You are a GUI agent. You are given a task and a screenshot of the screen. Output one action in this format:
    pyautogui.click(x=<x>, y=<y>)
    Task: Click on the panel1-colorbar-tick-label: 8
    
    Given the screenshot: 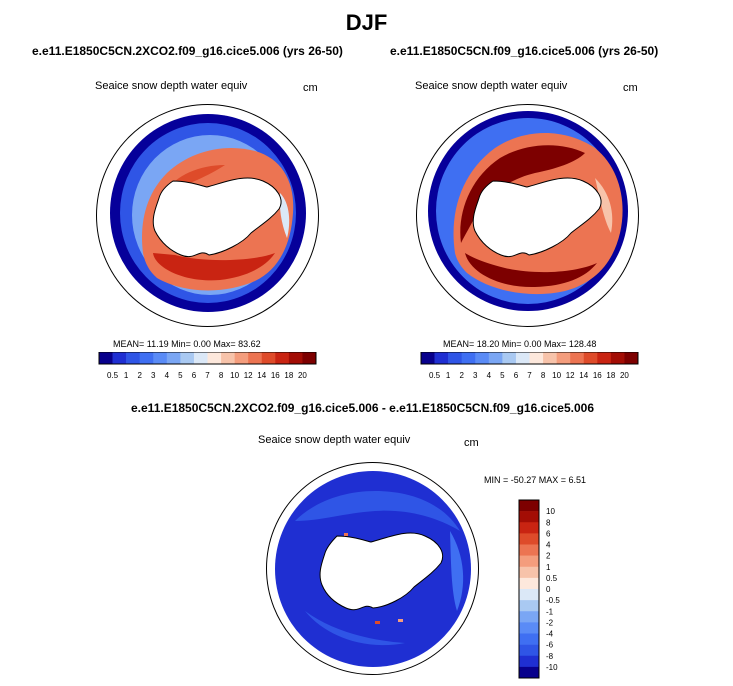 What is the action you would take?
    pyautogui.click(x=221, y=375)
    